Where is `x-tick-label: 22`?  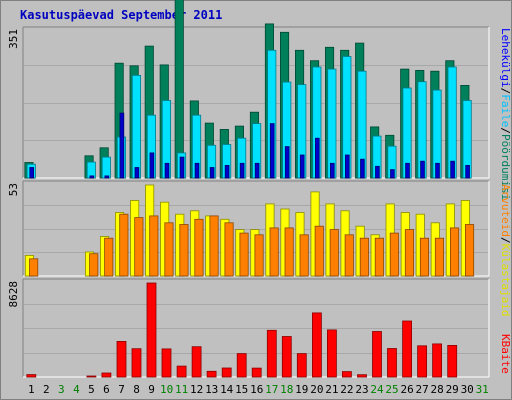
x-tick-label: 22 is located at coordinates (346, 389).